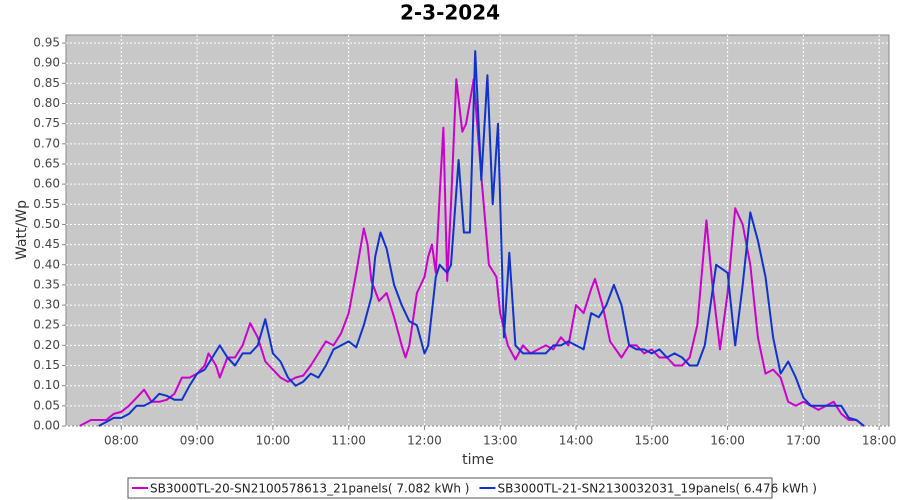  What do you see at coordinates (46, 63) in the screenshot?
I see `y-tick-label: 0.90` at bounding box center [46, 63].